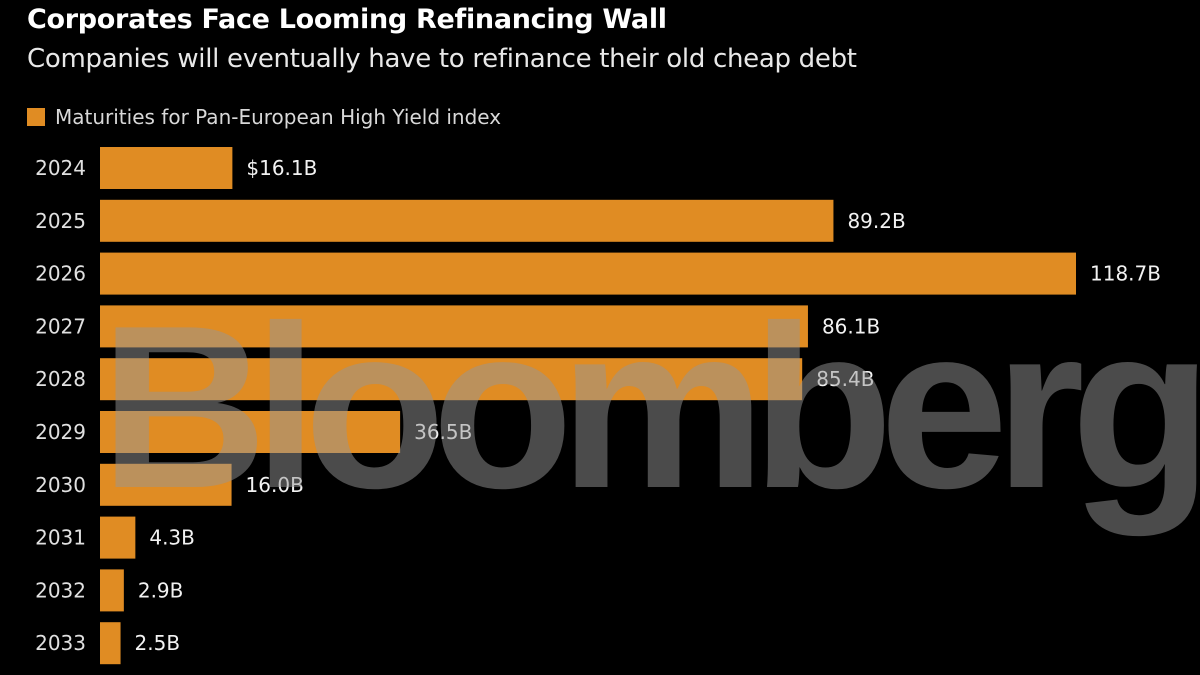 This screenshot has height=675, width=1200. I want to click on y-tick-label: 2027, so click(60, 326).